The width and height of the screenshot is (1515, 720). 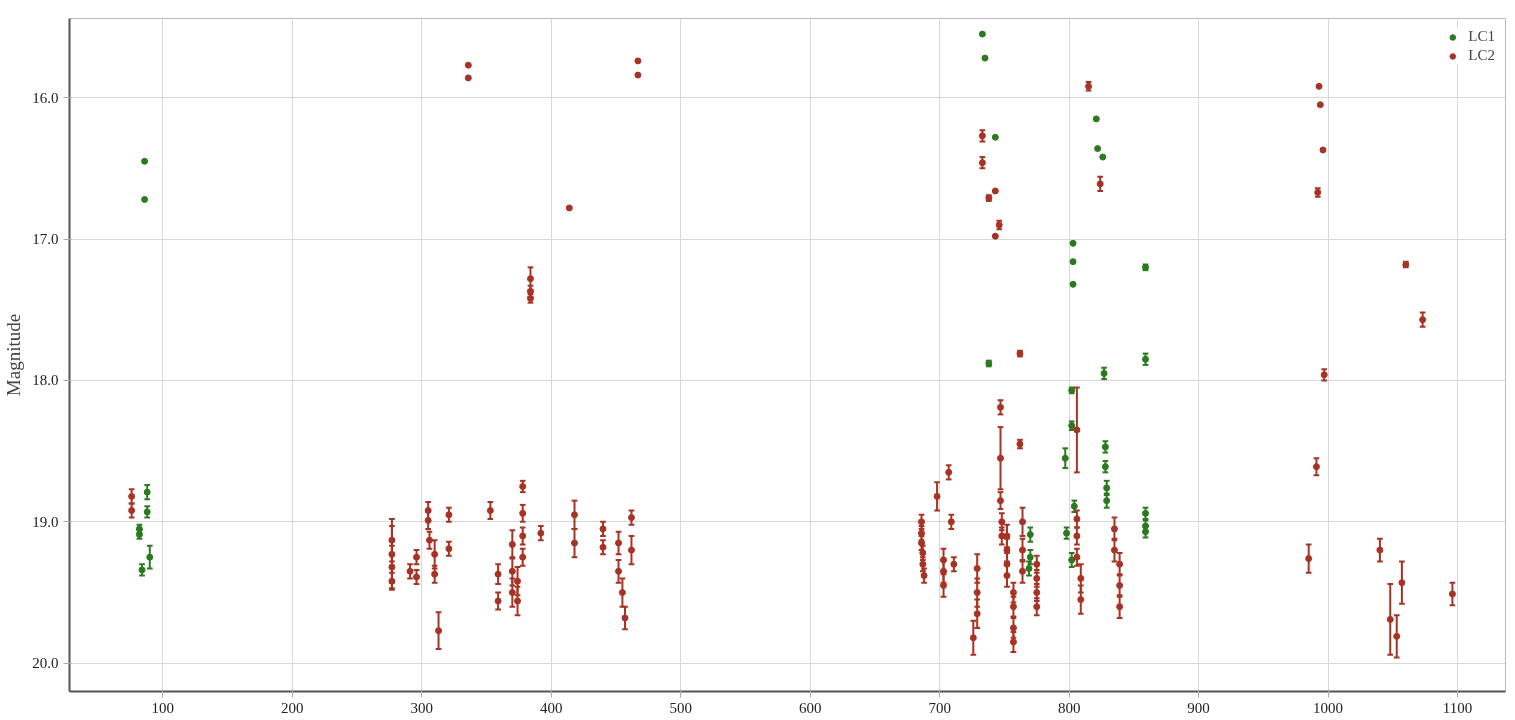 What do you see at coordinates (680, 707) in the screenshot?
I see `x-tick-label: 500` at bounding box center [680, 707].